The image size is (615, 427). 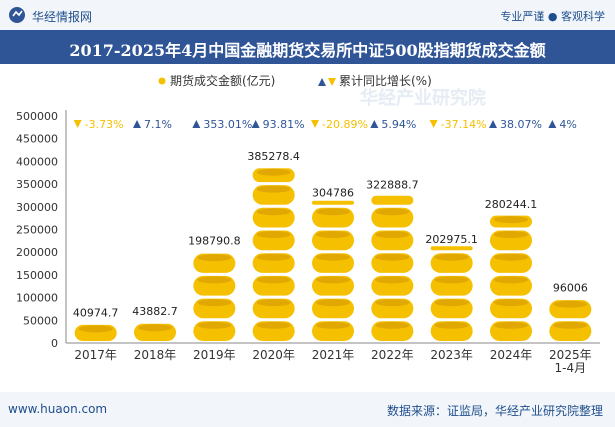 I want to click on growth-label: 4%, so click(x=567, y=124).